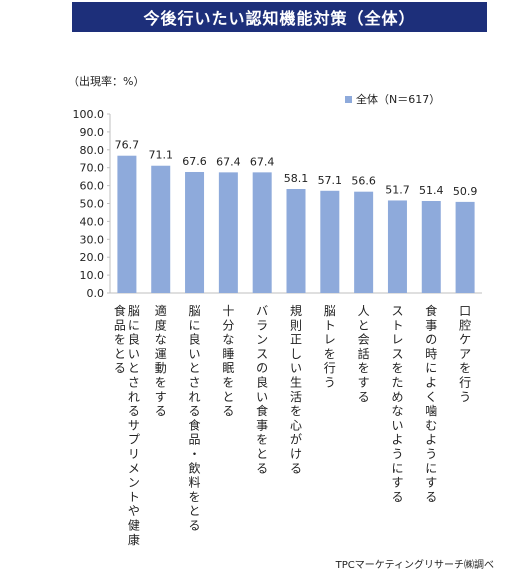 This screenshot has height=580, width=506. Describe the element at coordinates (296, 178) in the screenshot. I see `data-label: 58.1` at that location.